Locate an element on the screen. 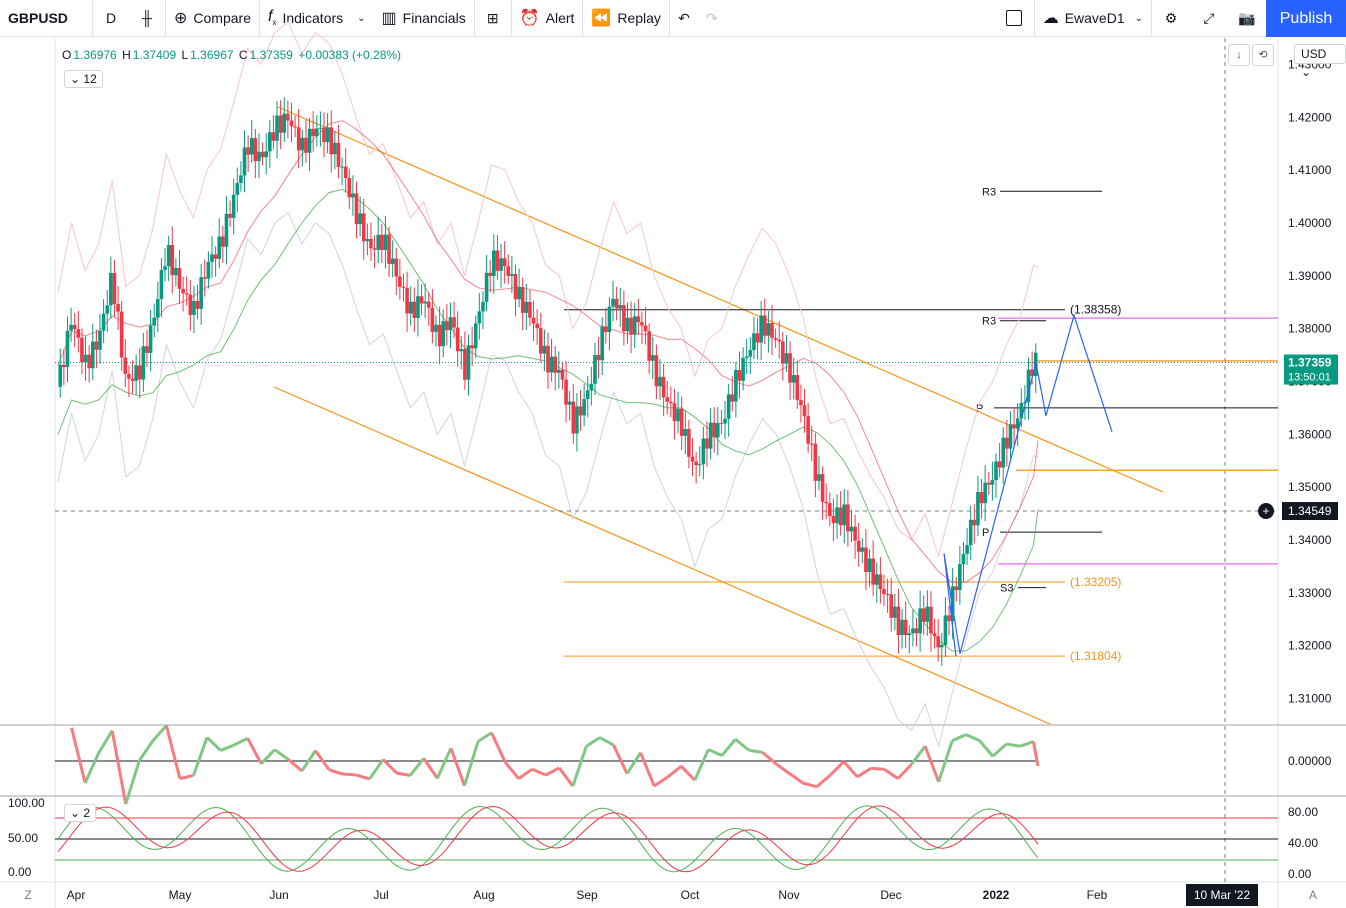 Image resolution: width=1346 pixels, height=908 pixels. alert-button: ⏰ Alert is located at coordinates (547, 18).